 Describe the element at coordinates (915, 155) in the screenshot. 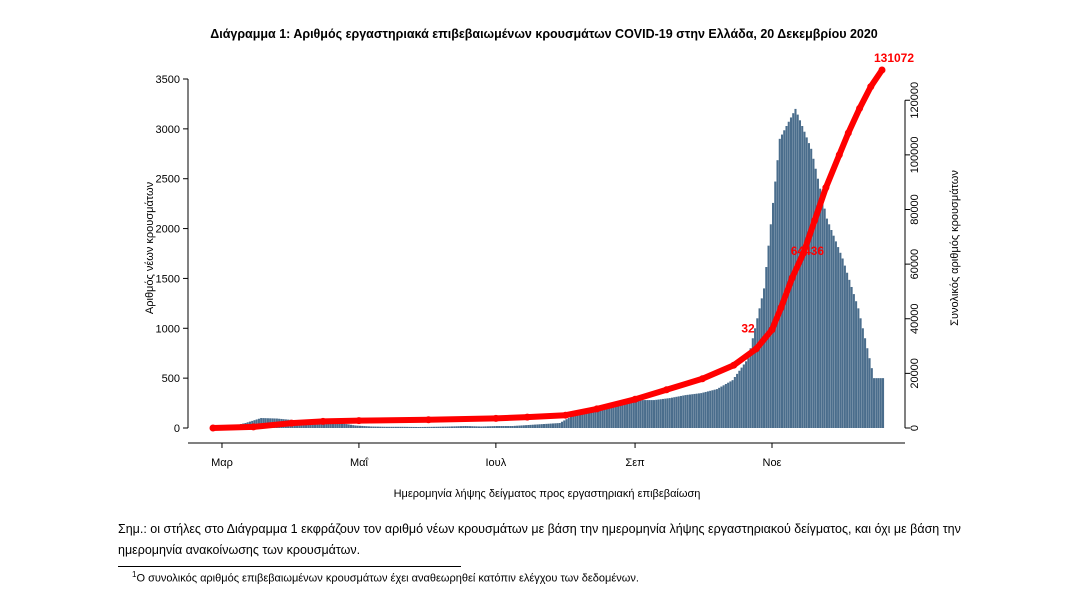

I see `y2-tick-label: 100000` at that location.